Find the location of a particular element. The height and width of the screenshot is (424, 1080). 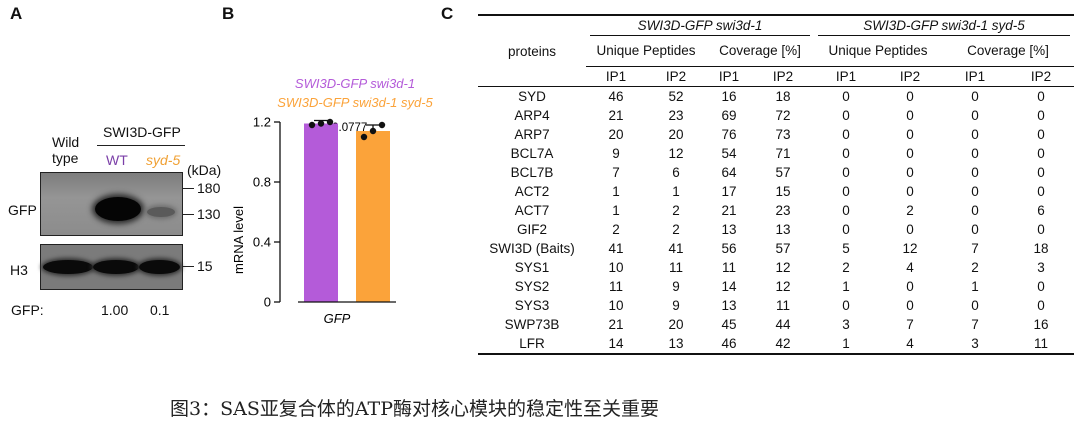

value-cell: 44 is located at coordinates (783, 324).